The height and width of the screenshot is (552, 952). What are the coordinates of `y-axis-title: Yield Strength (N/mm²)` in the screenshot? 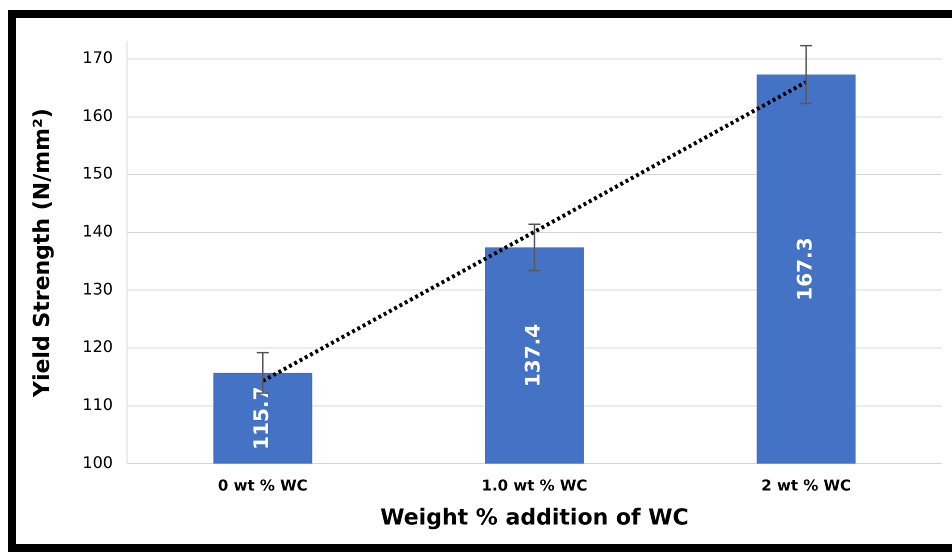 It's located at (42, 253).